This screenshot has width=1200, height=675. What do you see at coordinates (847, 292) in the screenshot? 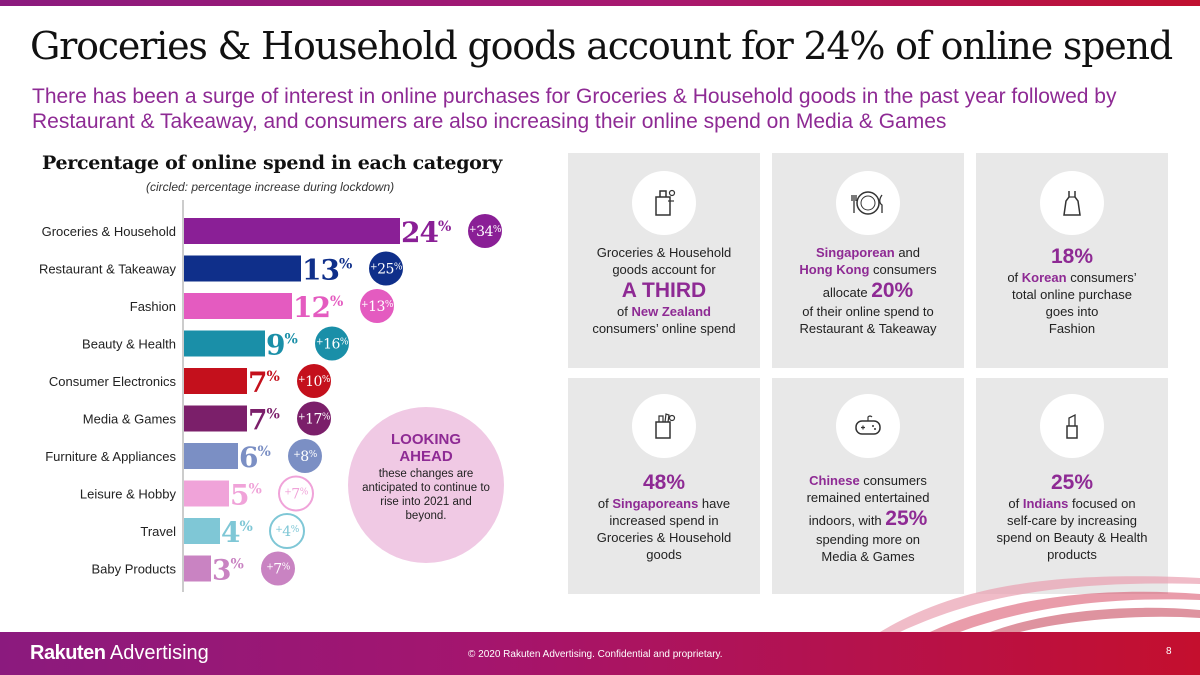
I see `card-text: allocate` at bounding box center [847, 292].